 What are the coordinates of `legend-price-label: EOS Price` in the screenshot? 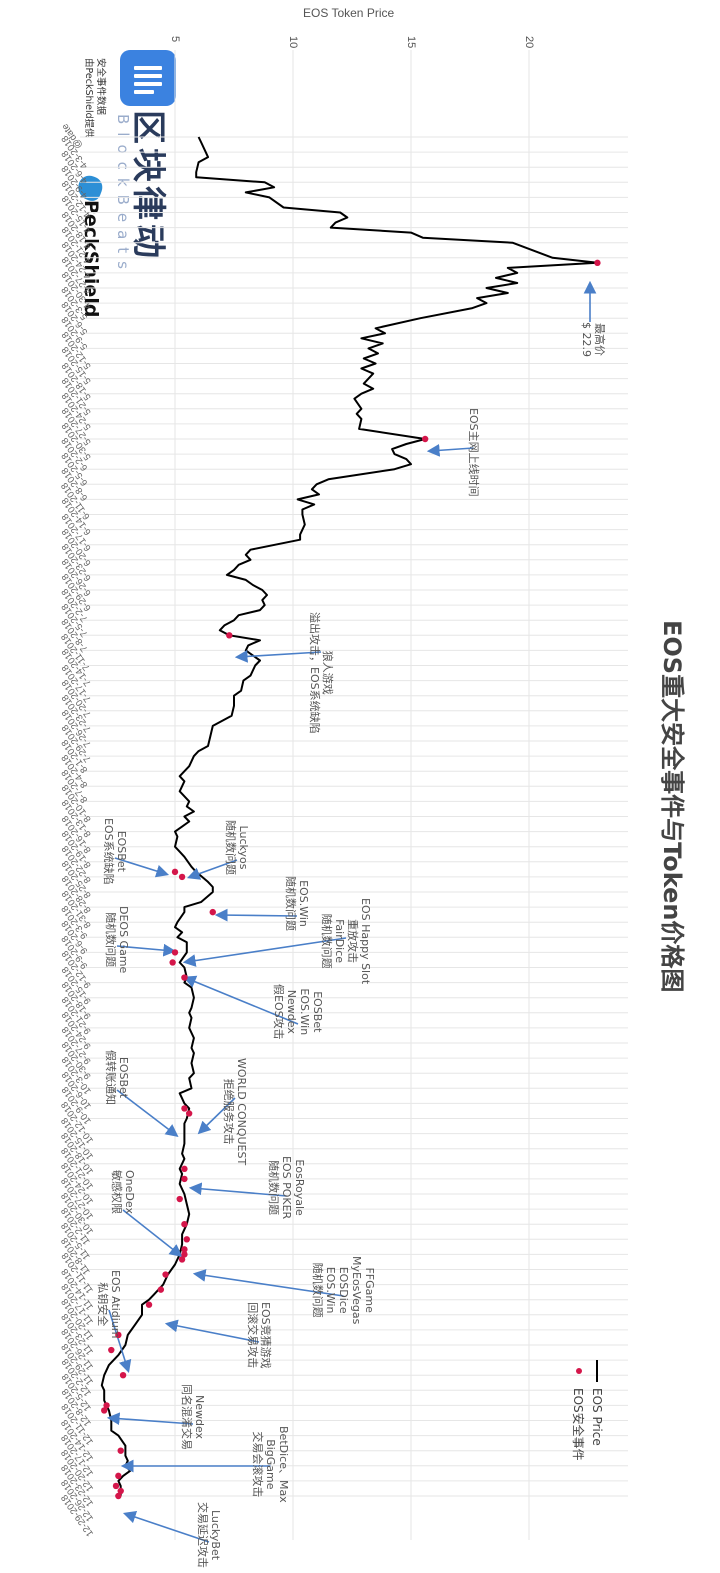 It's located at (597, 1417).